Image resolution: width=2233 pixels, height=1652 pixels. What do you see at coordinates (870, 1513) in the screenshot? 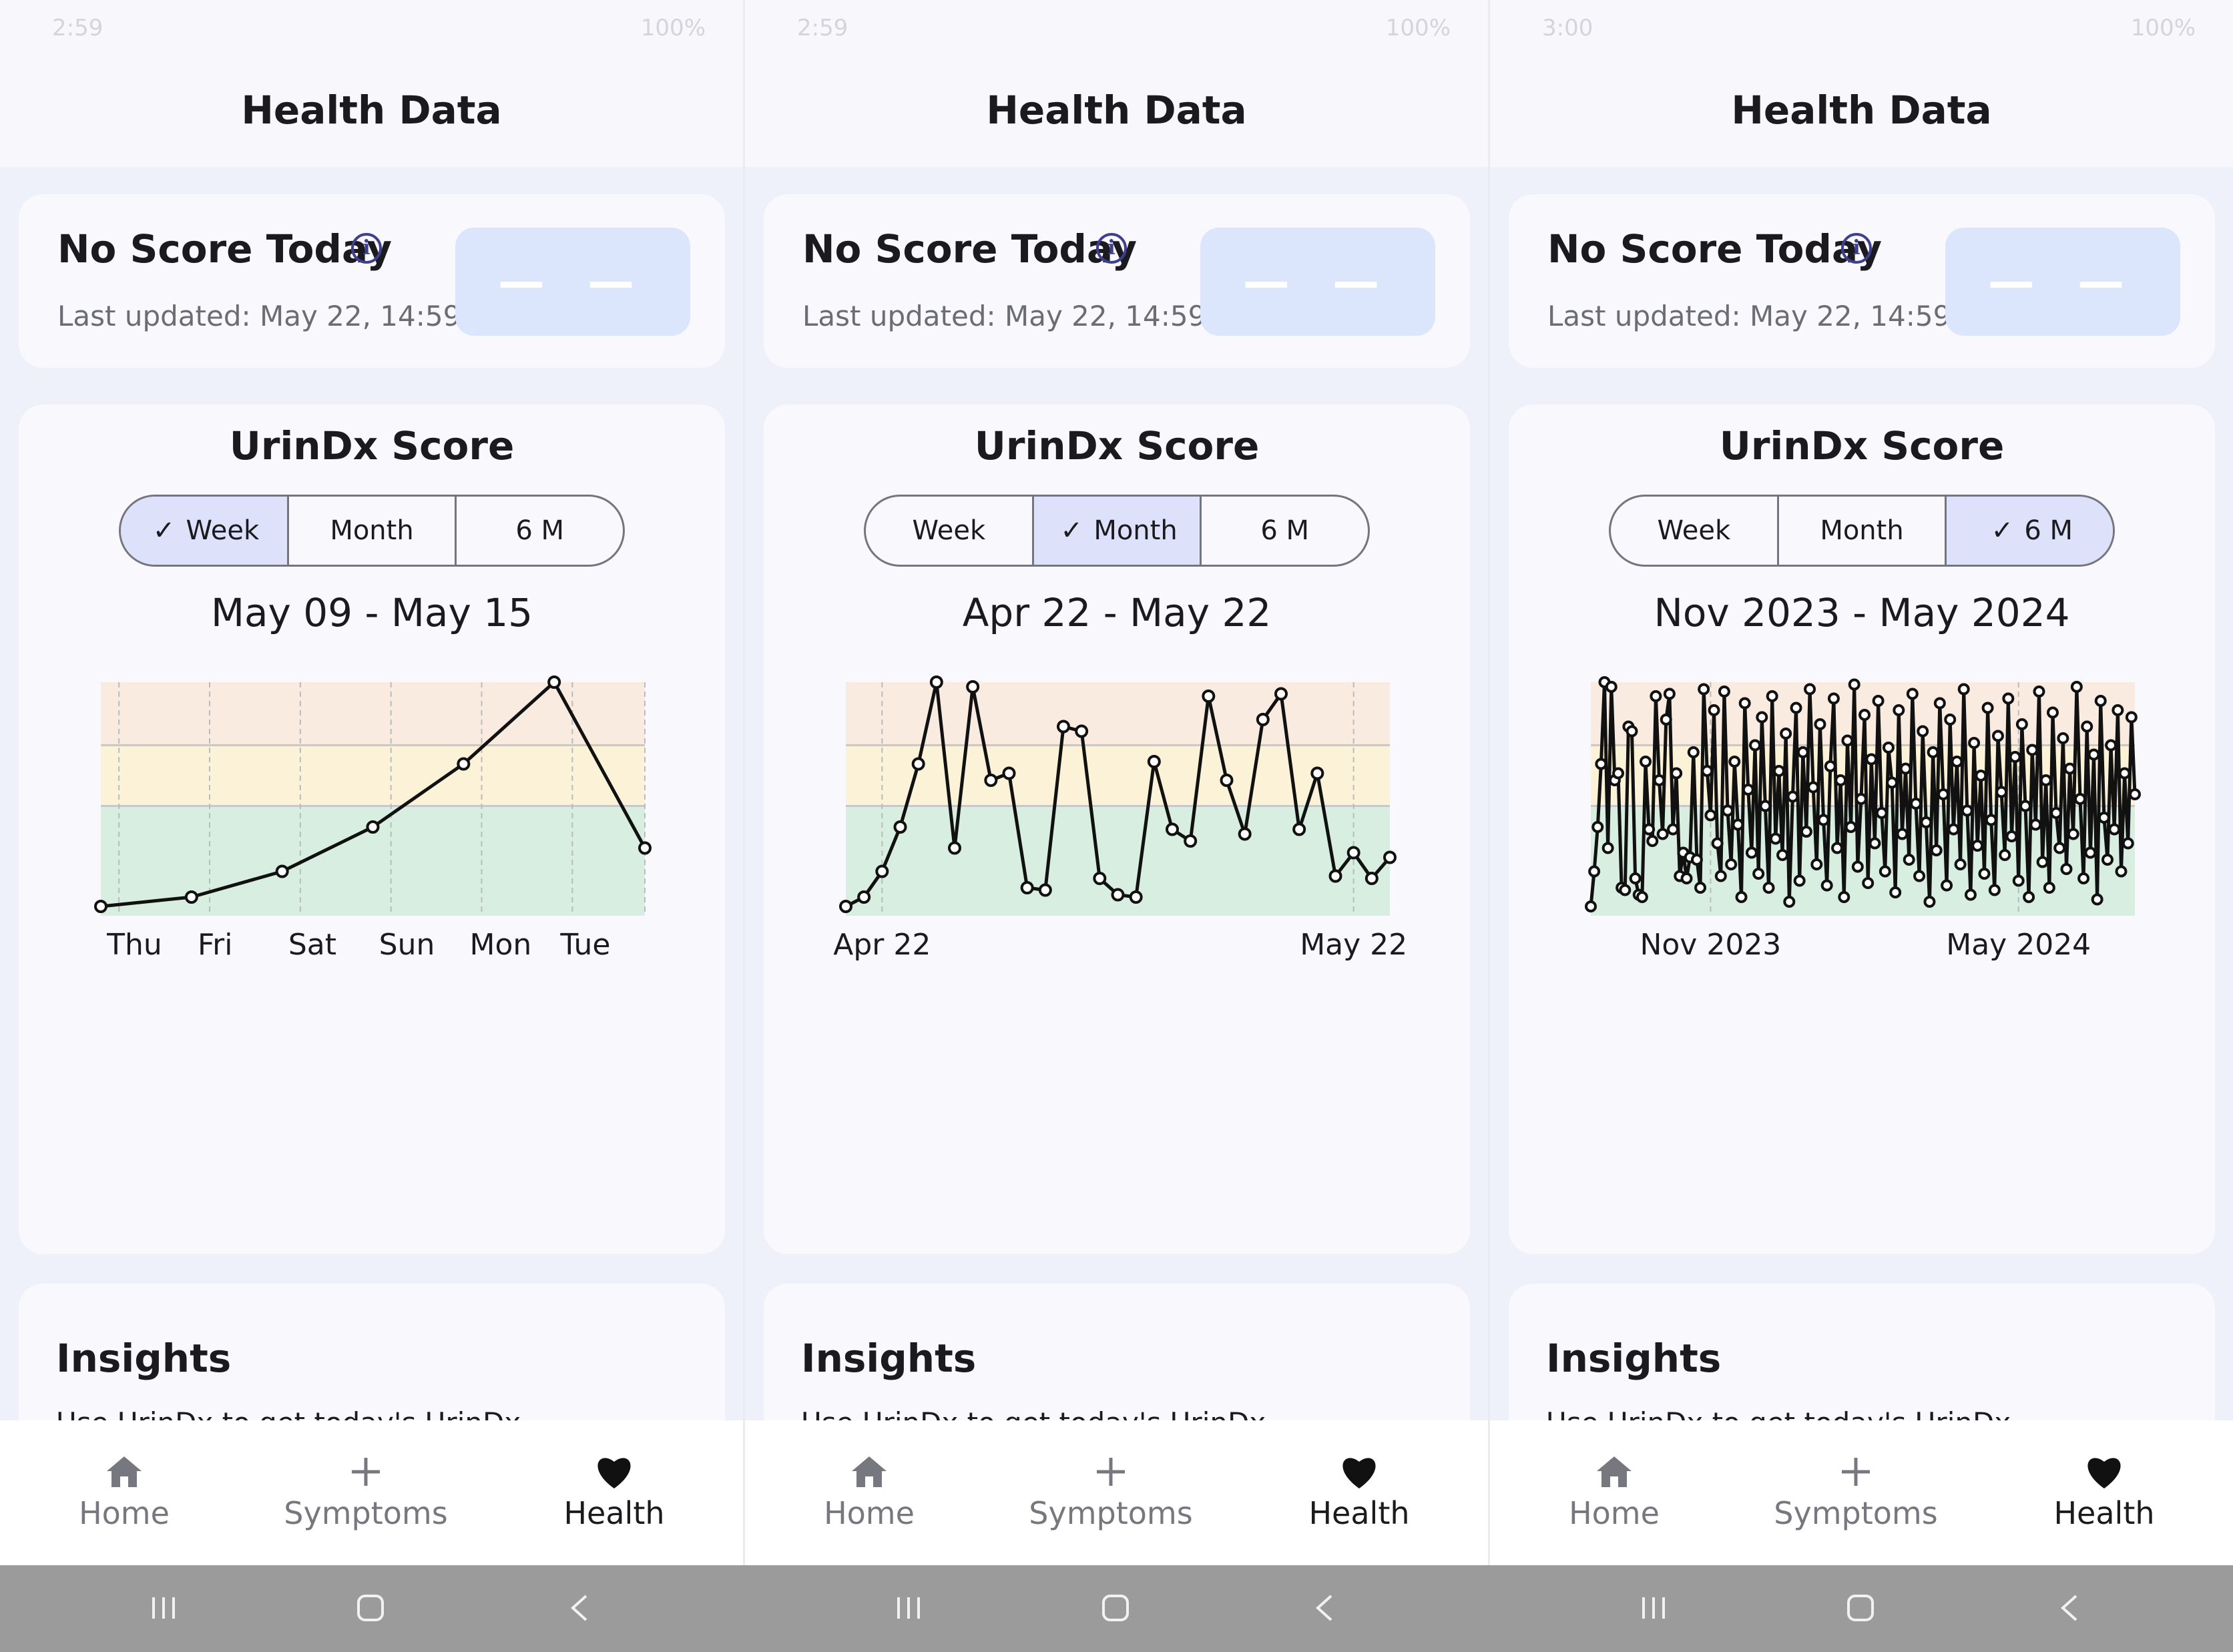
I see `nav-label: Home` at bounding box center [870, 1513].